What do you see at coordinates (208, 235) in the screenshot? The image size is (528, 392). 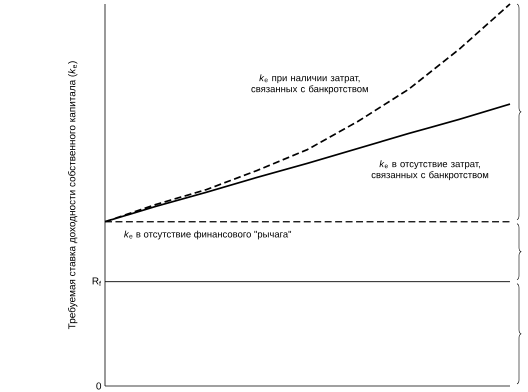 I see `series-label: k$_{e}$ в отсутствие финансового "рычага"` at bounding box center [208, 235].